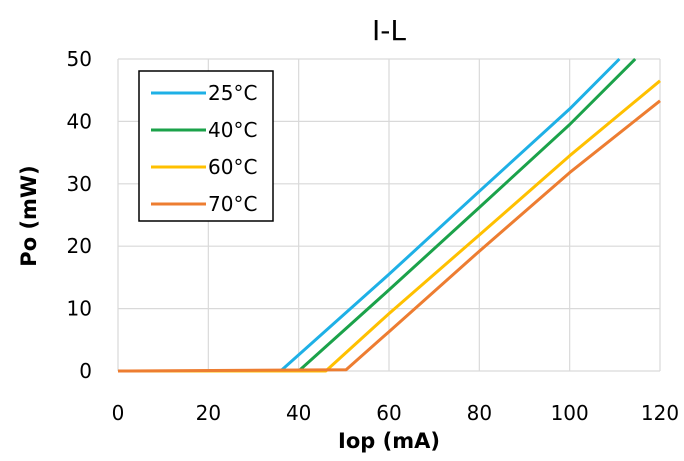  I want to click on x-axis-label: Iop (mA), so click(389, 441).